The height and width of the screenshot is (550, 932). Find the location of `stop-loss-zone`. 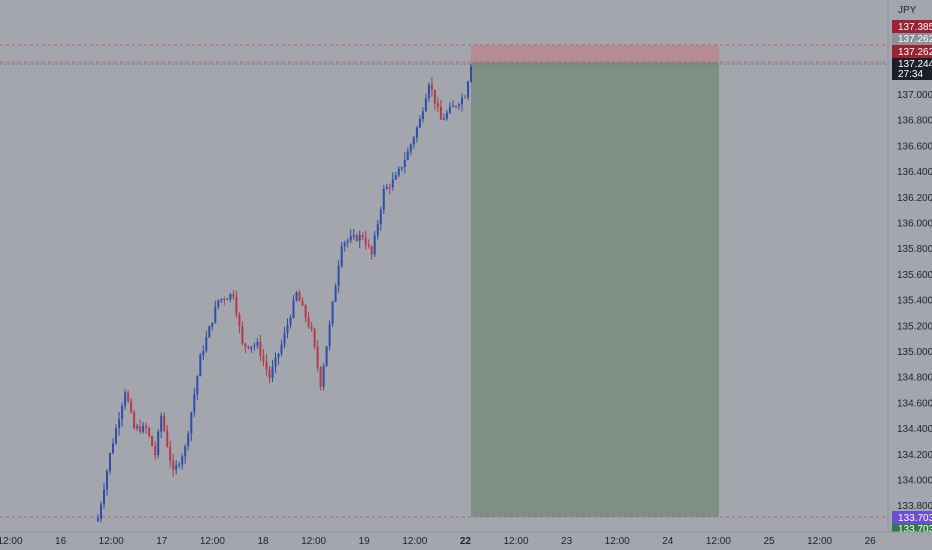

stop-loss-zone is located at coordinates (595, 53).